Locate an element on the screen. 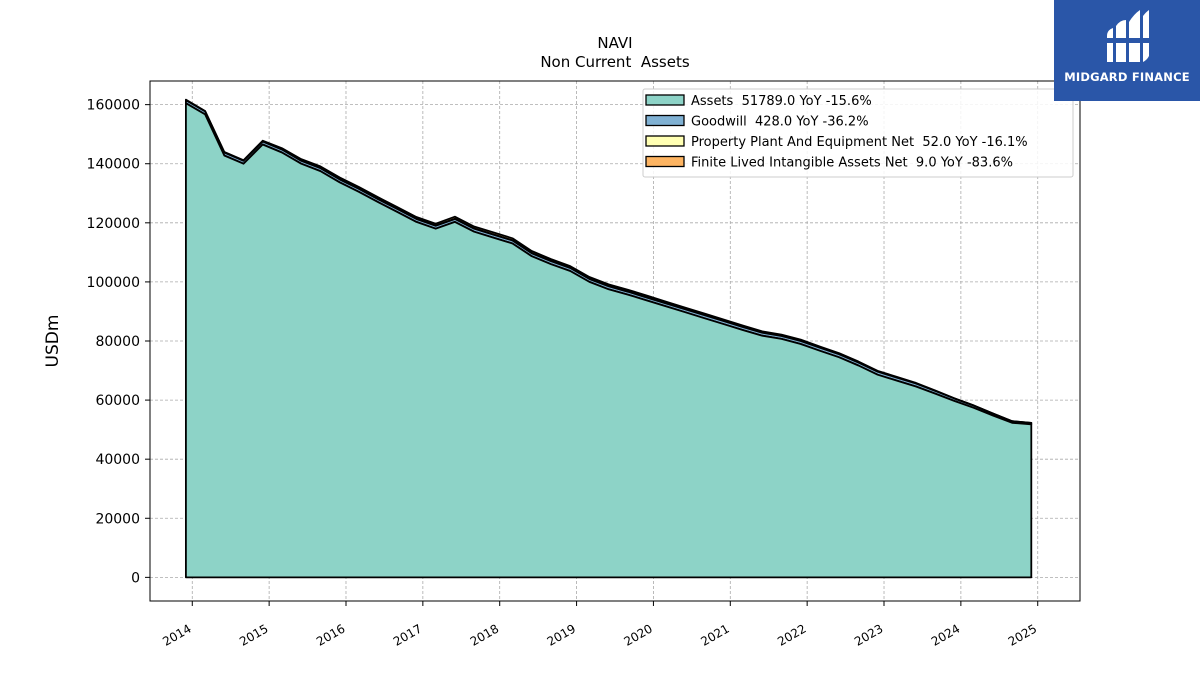 Image resolution: width=1200 pixels, height=675 pixels. y-tick-label: 160000 is located at coordinates (113, 106).